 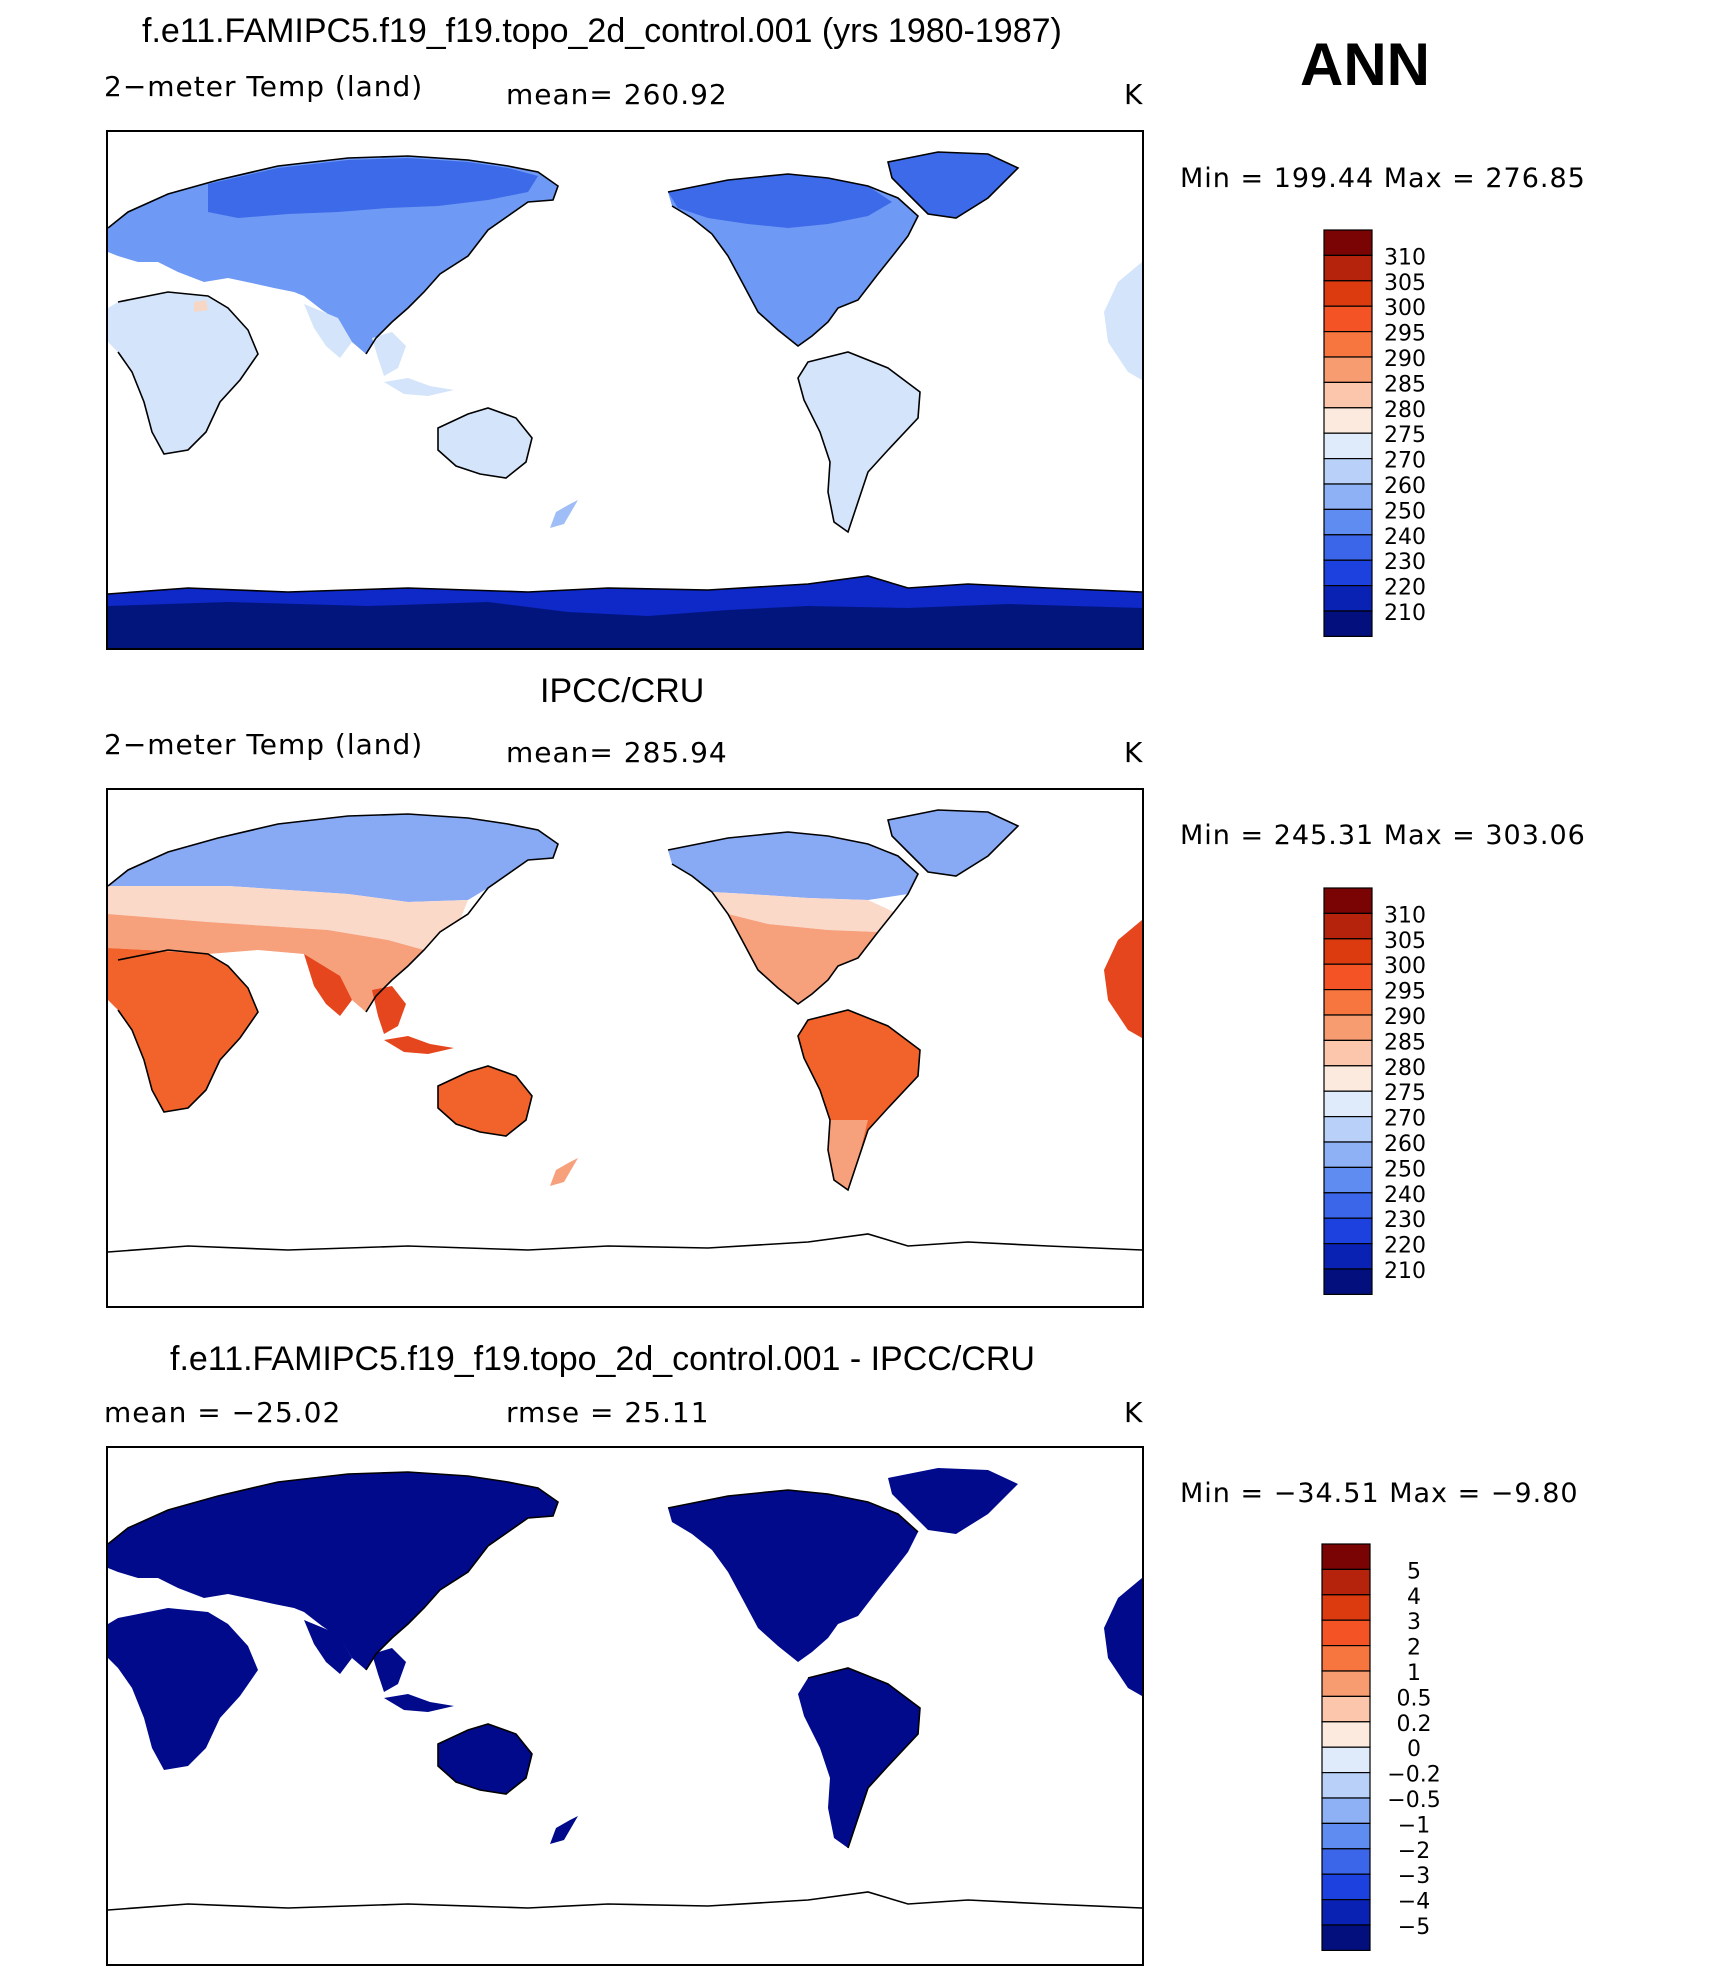 I want to click on panel-2-minmax: Min = 245.31 Max = 303.06, so click(x=1383, y=835).